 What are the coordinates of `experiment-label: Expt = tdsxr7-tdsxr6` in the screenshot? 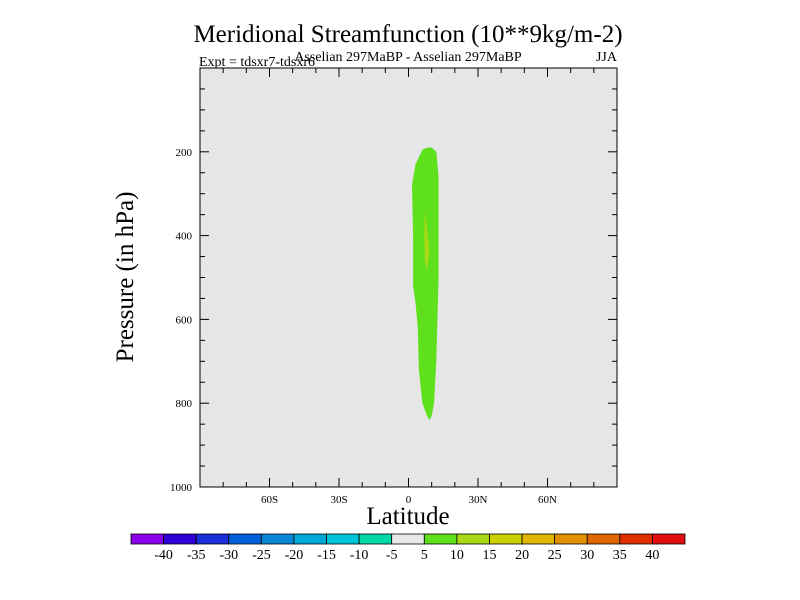 It's located at (257, 62).